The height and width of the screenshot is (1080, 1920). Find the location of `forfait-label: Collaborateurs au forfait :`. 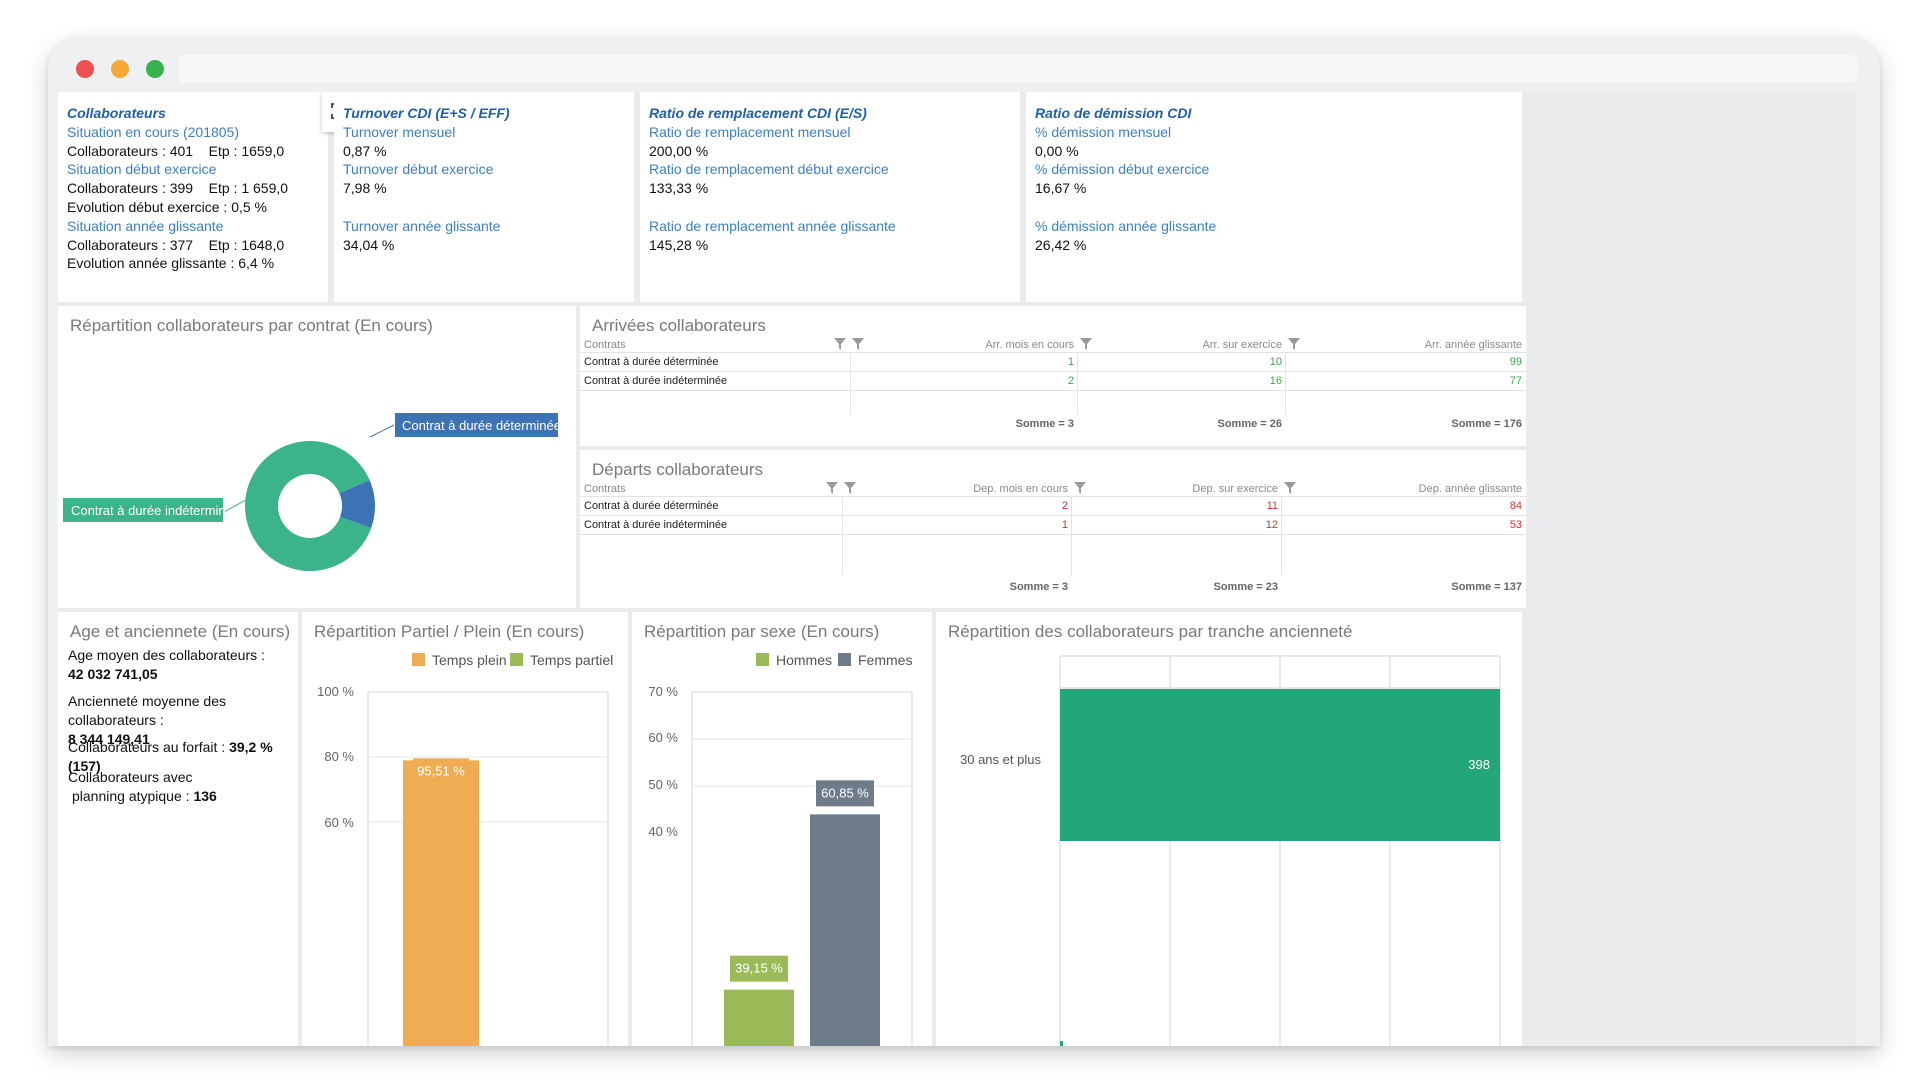

forfait-label: Collaborateurs au forfait : is located at coordinates (149, 747).